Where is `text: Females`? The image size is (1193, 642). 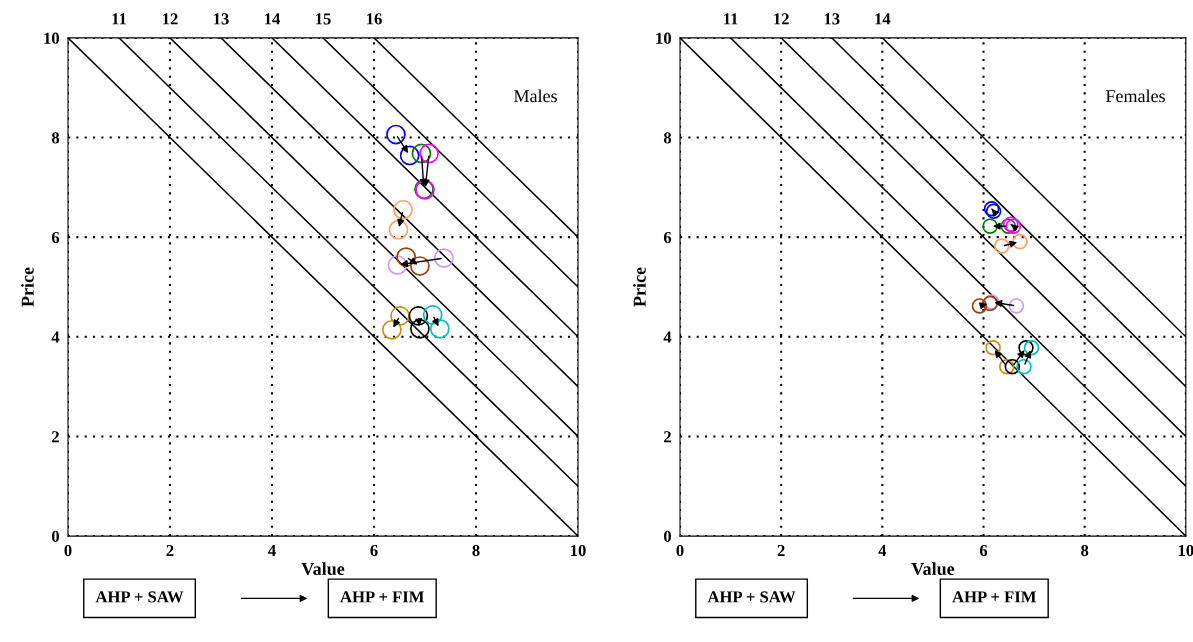
text: Females is located at coordinates (1135, 96).